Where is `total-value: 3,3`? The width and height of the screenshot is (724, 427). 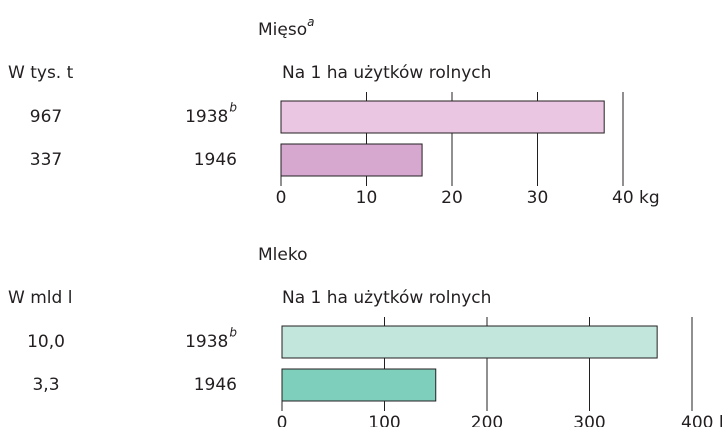 total-value: 3,3 is located at coordinates (45, 385).